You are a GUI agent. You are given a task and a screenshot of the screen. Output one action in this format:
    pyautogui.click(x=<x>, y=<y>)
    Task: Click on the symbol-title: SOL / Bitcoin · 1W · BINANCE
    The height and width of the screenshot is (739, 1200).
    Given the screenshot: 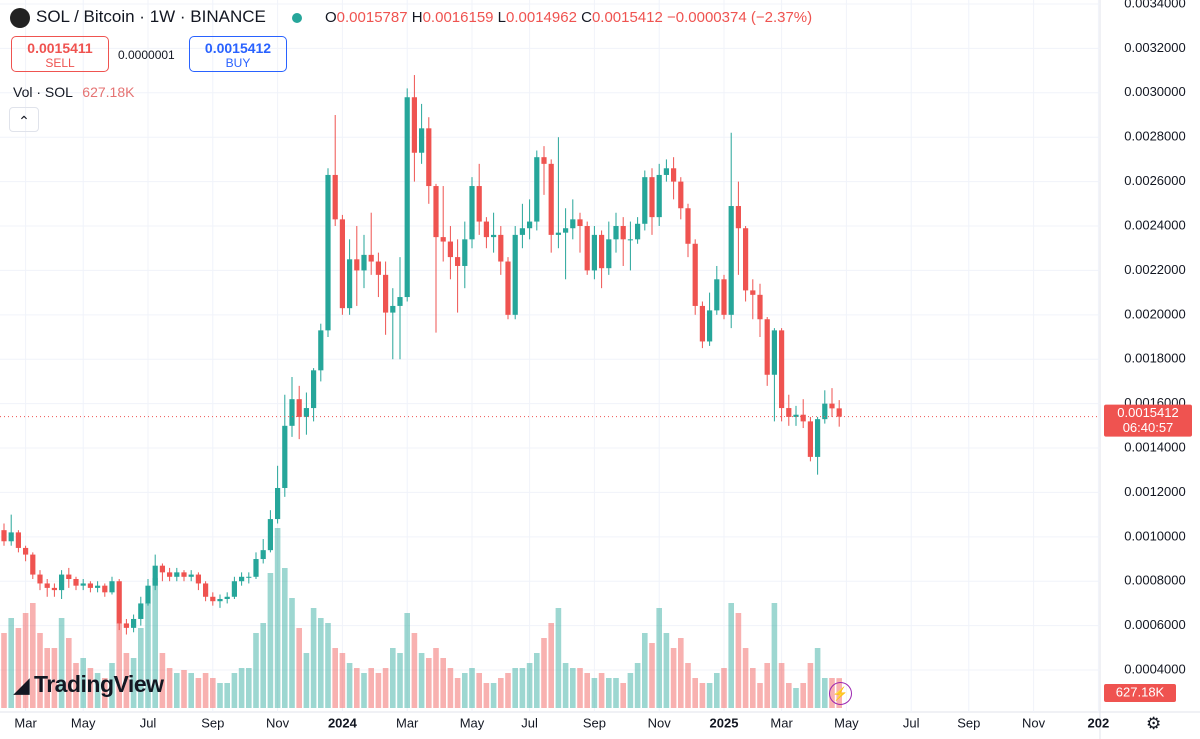 What is the action you would take?
    pyautogui.click(x=151, y=16)
    